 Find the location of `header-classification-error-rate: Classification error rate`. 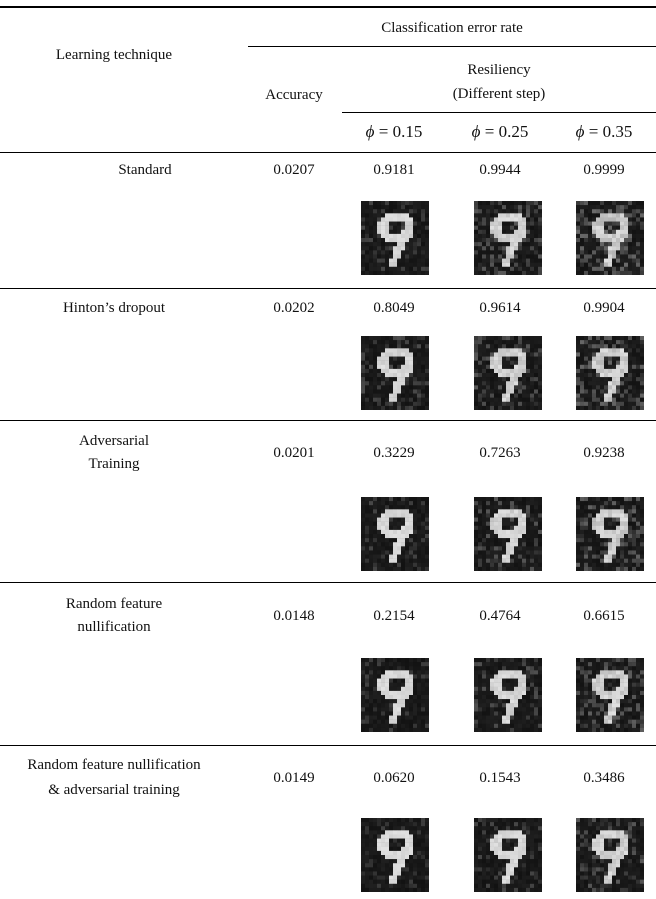

header-classification-error-rate: Classification error rate is located at coordinates (452, 28).